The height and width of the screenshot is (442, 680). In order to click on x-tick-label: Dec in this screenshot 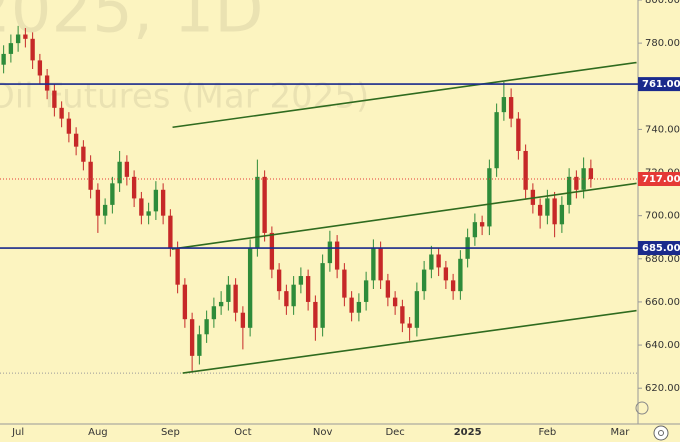, I will do `click(394, 432)`.